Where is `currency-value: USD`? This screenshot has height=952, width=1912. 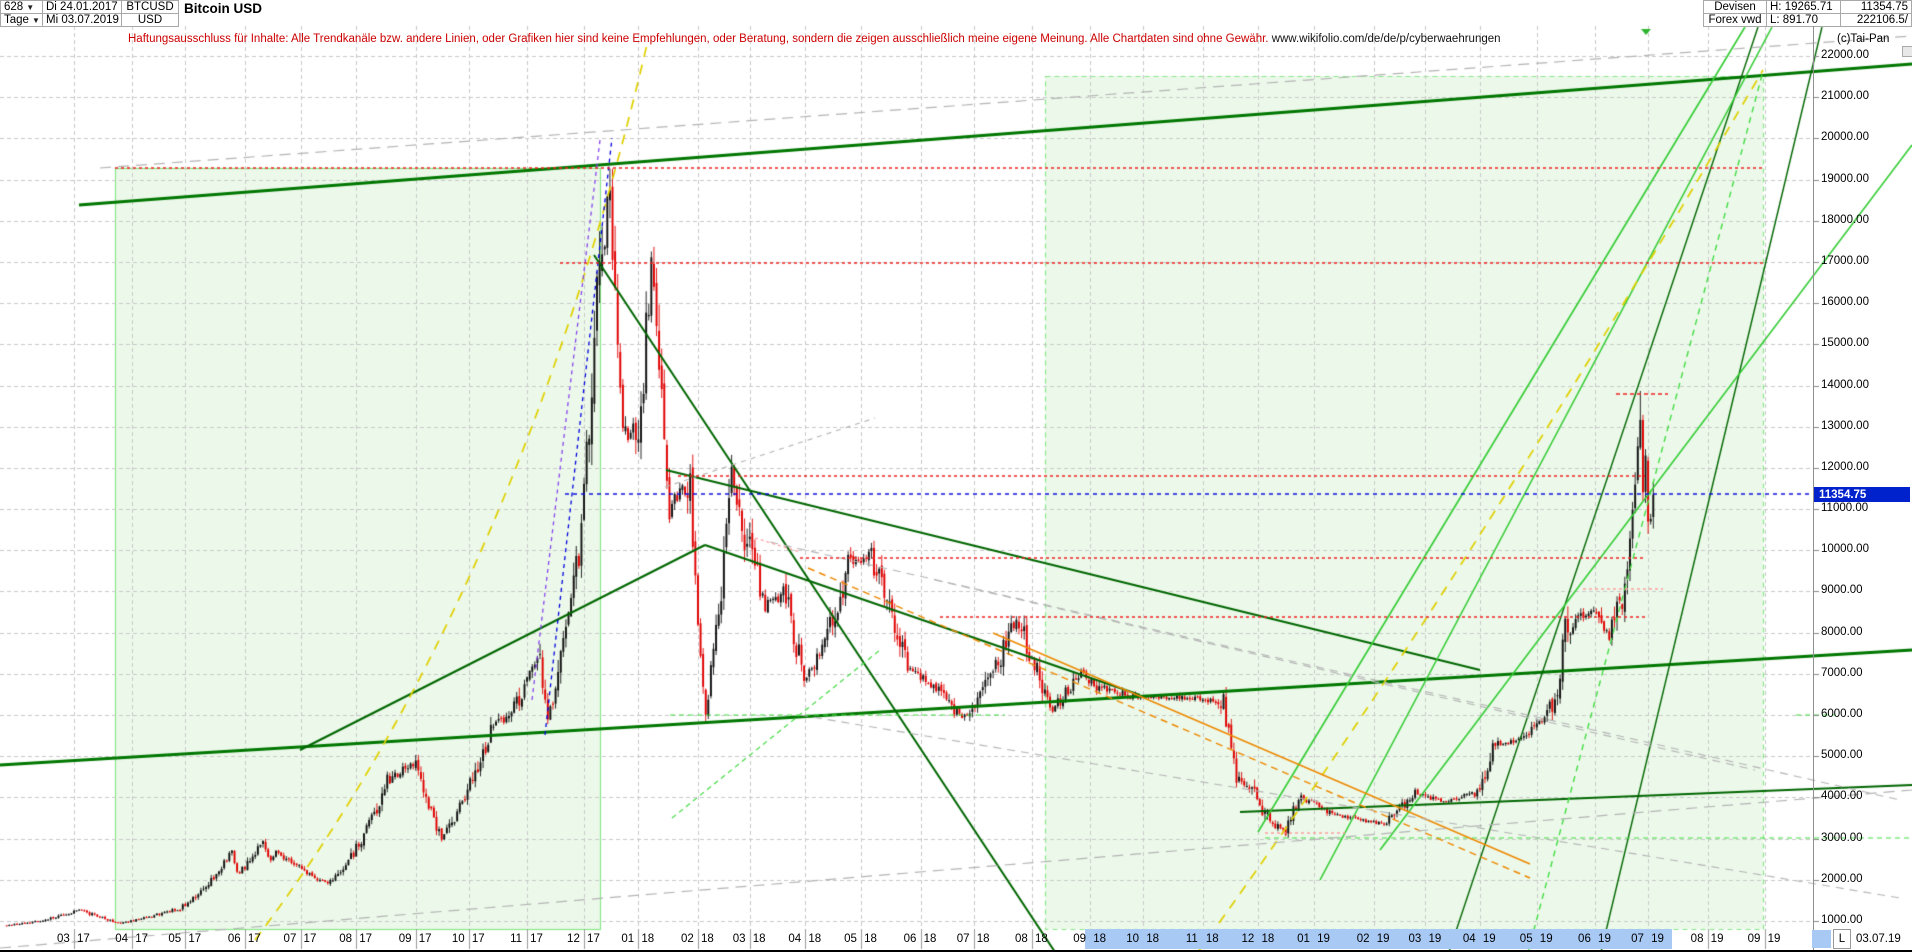 currency-value: USD is located at coordinates (150, 20).